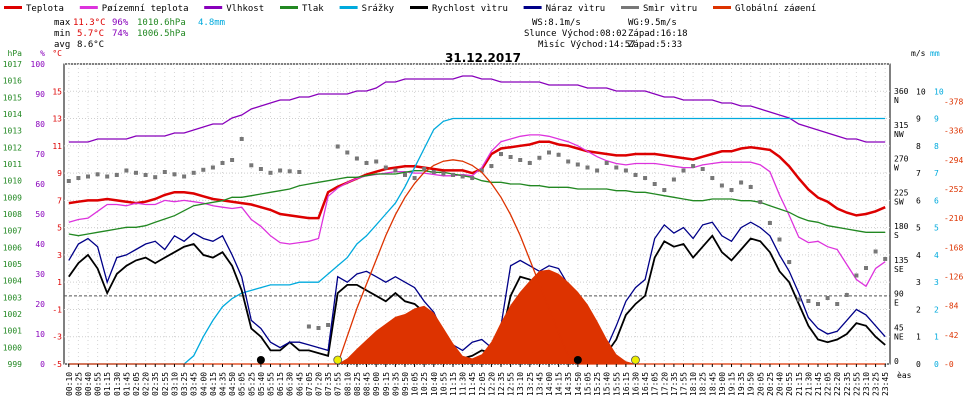 The width and height of the screenshot is (966, 400). I want to click on x-tick-label: 16:15, so click(626, 384).